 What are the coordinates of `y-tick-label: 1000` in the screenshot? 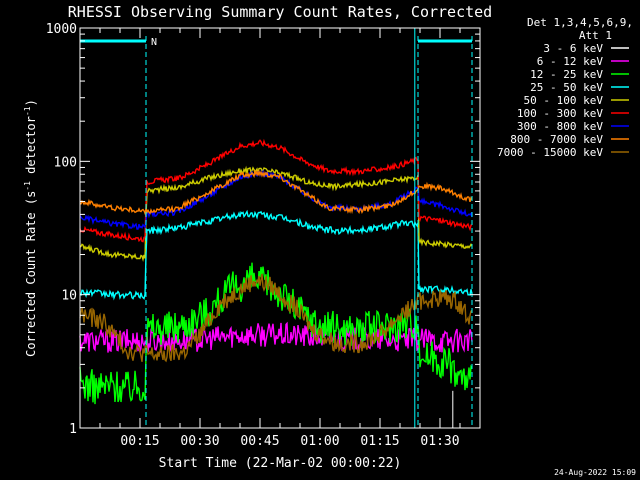 It's located at (61, 29).